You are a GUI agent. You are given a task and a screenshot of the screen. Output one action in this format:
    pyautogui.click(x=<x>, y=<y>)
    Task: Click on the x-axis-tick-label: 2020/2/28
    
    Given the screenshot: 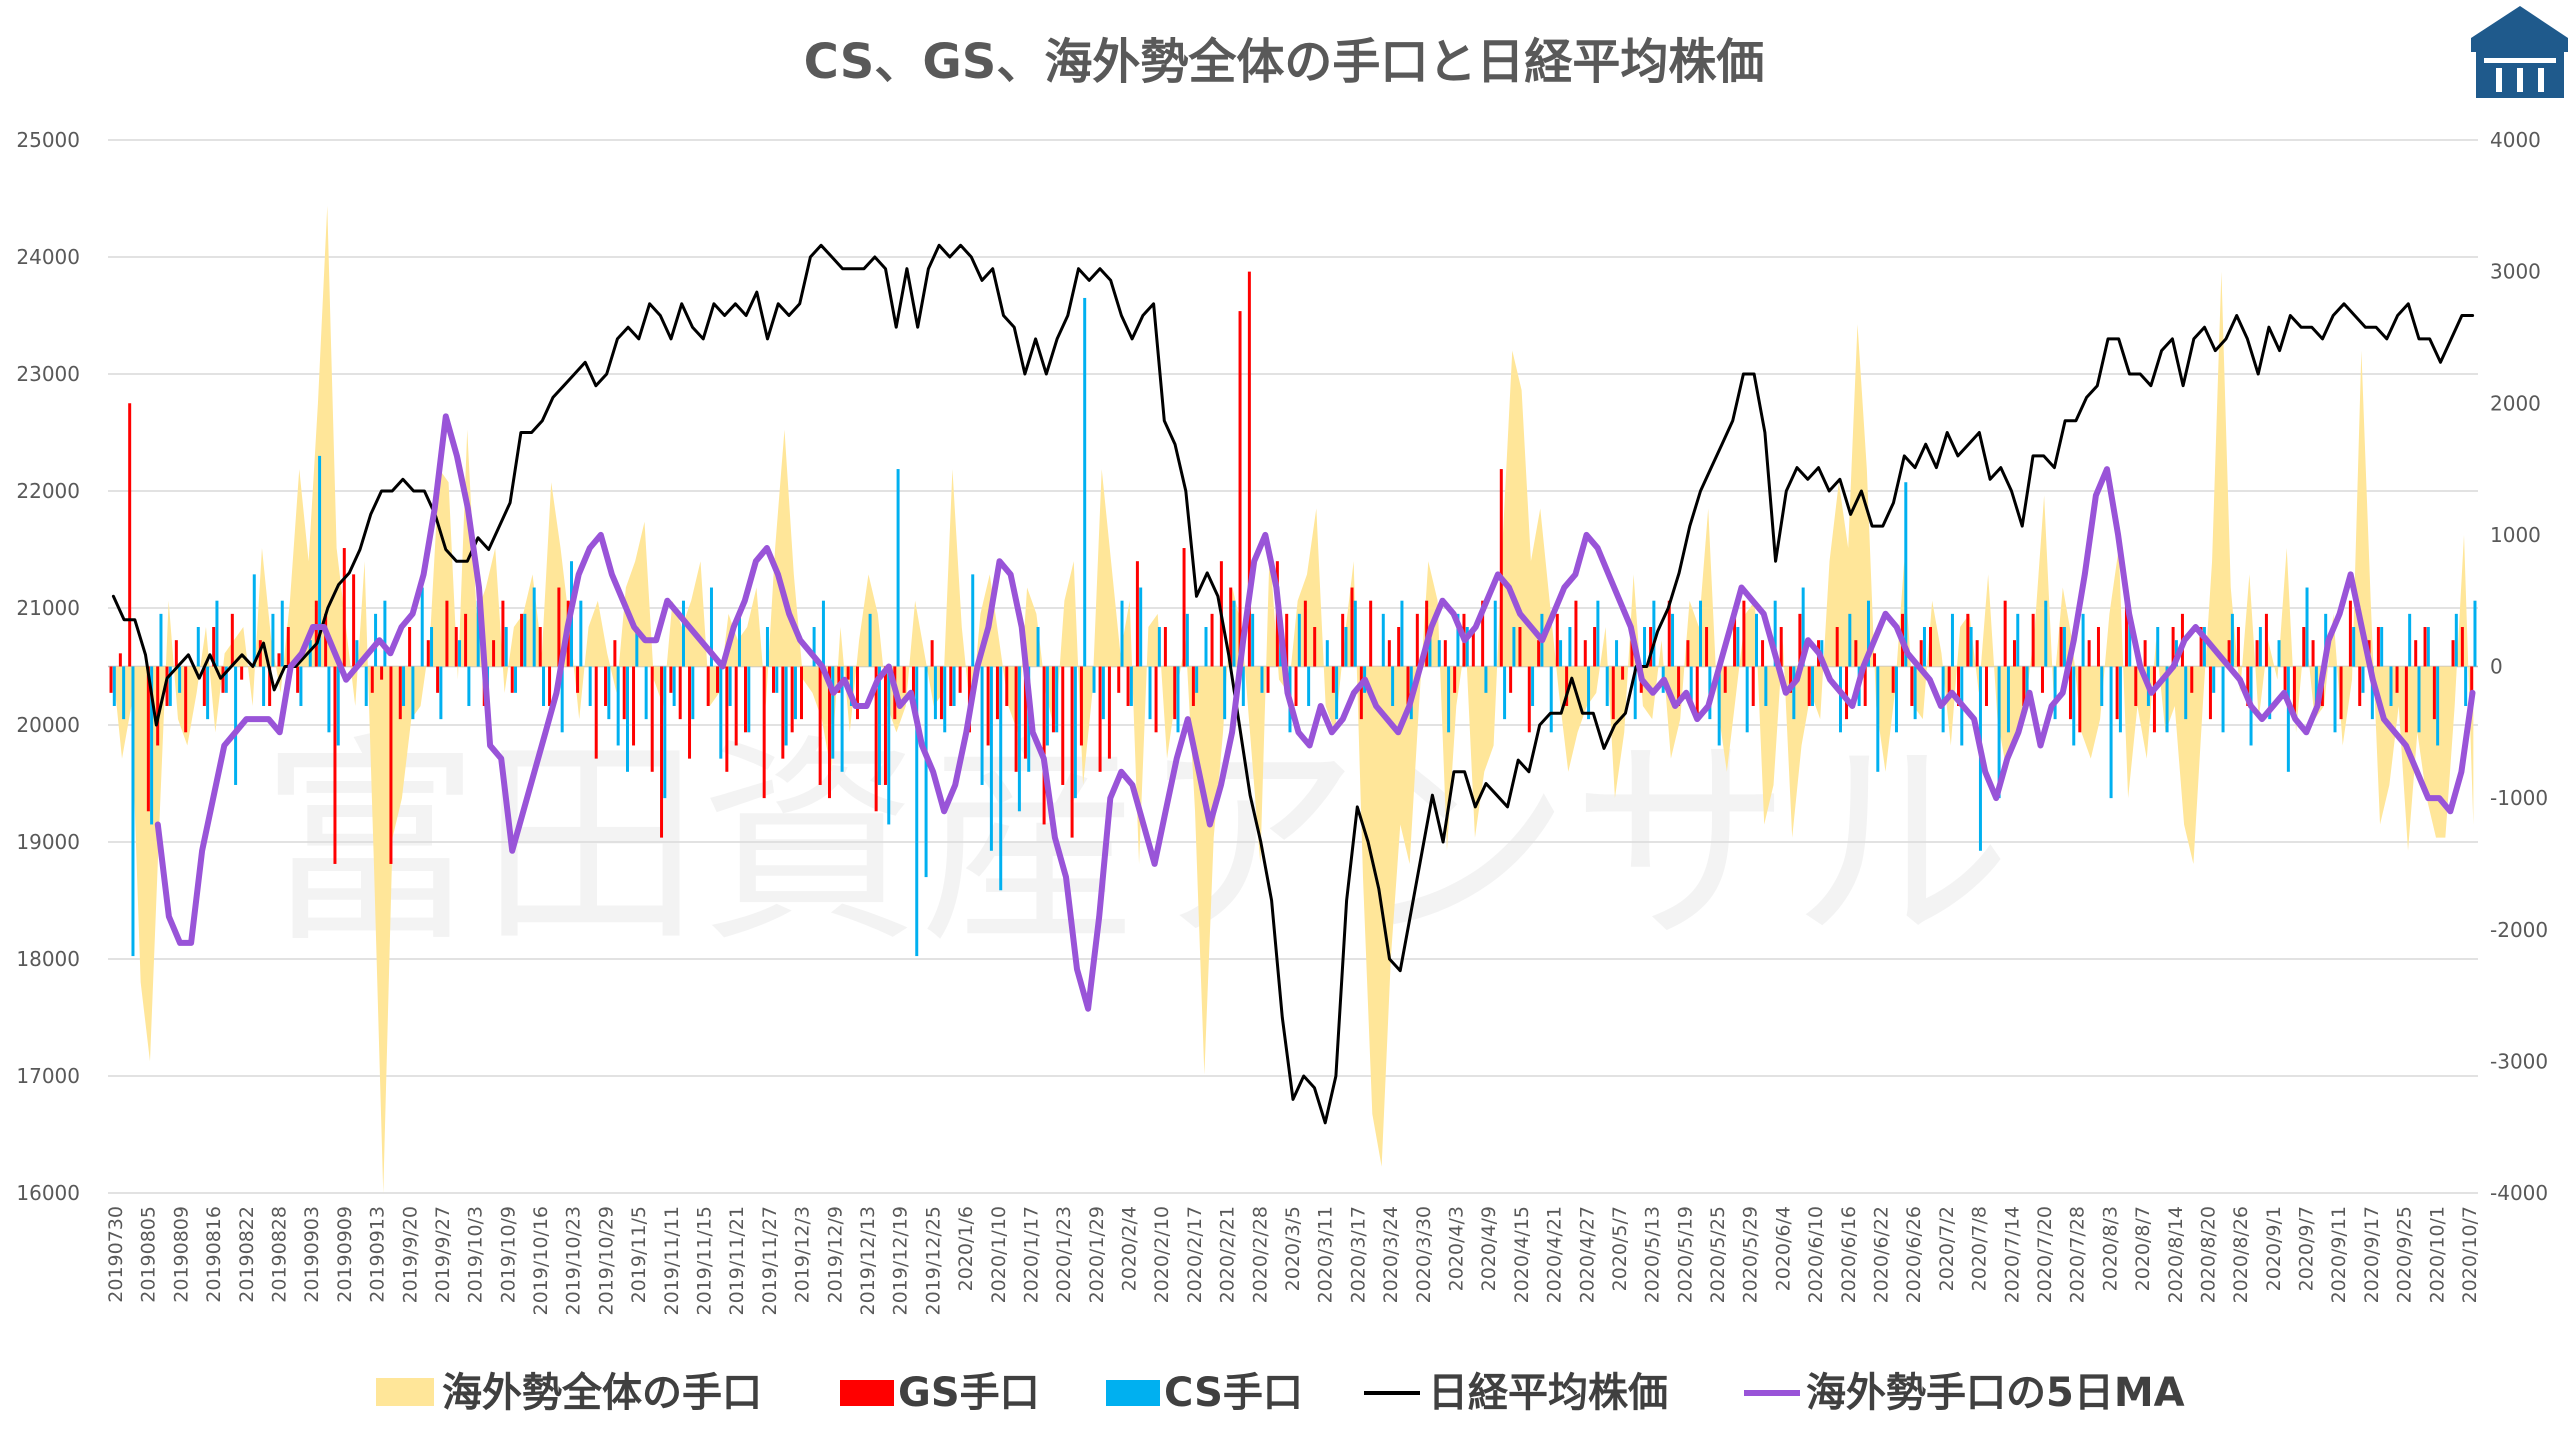 What is the action you would take?
    pyautogui.click(x=1260, y=1254)
    